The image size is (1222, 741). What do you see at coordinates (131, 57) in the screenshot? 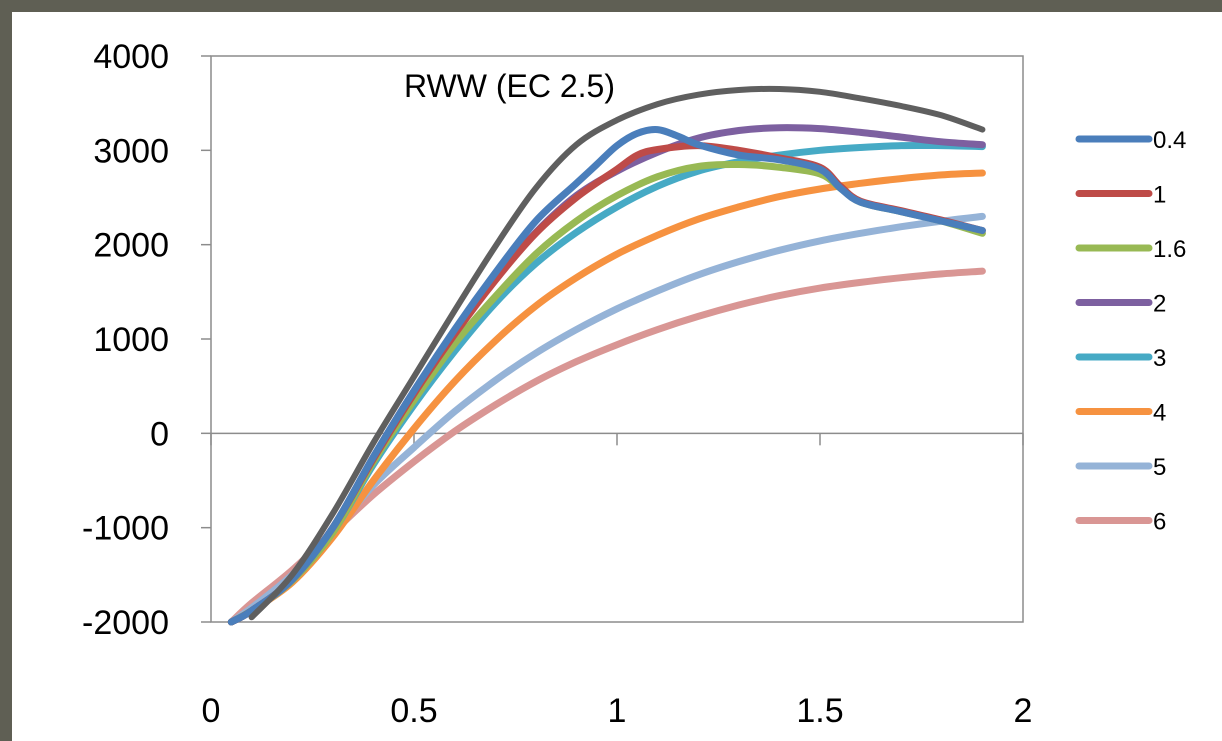
I see `y-tick-label: 4000` at bounding box center [131, 57].